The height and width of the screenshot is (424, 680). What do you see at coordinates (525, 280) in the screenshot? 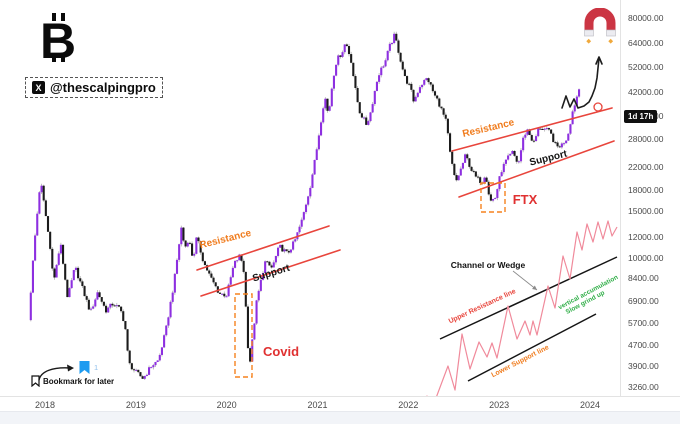
I see `inset-pointer-line` at bounding box center [525, 280].